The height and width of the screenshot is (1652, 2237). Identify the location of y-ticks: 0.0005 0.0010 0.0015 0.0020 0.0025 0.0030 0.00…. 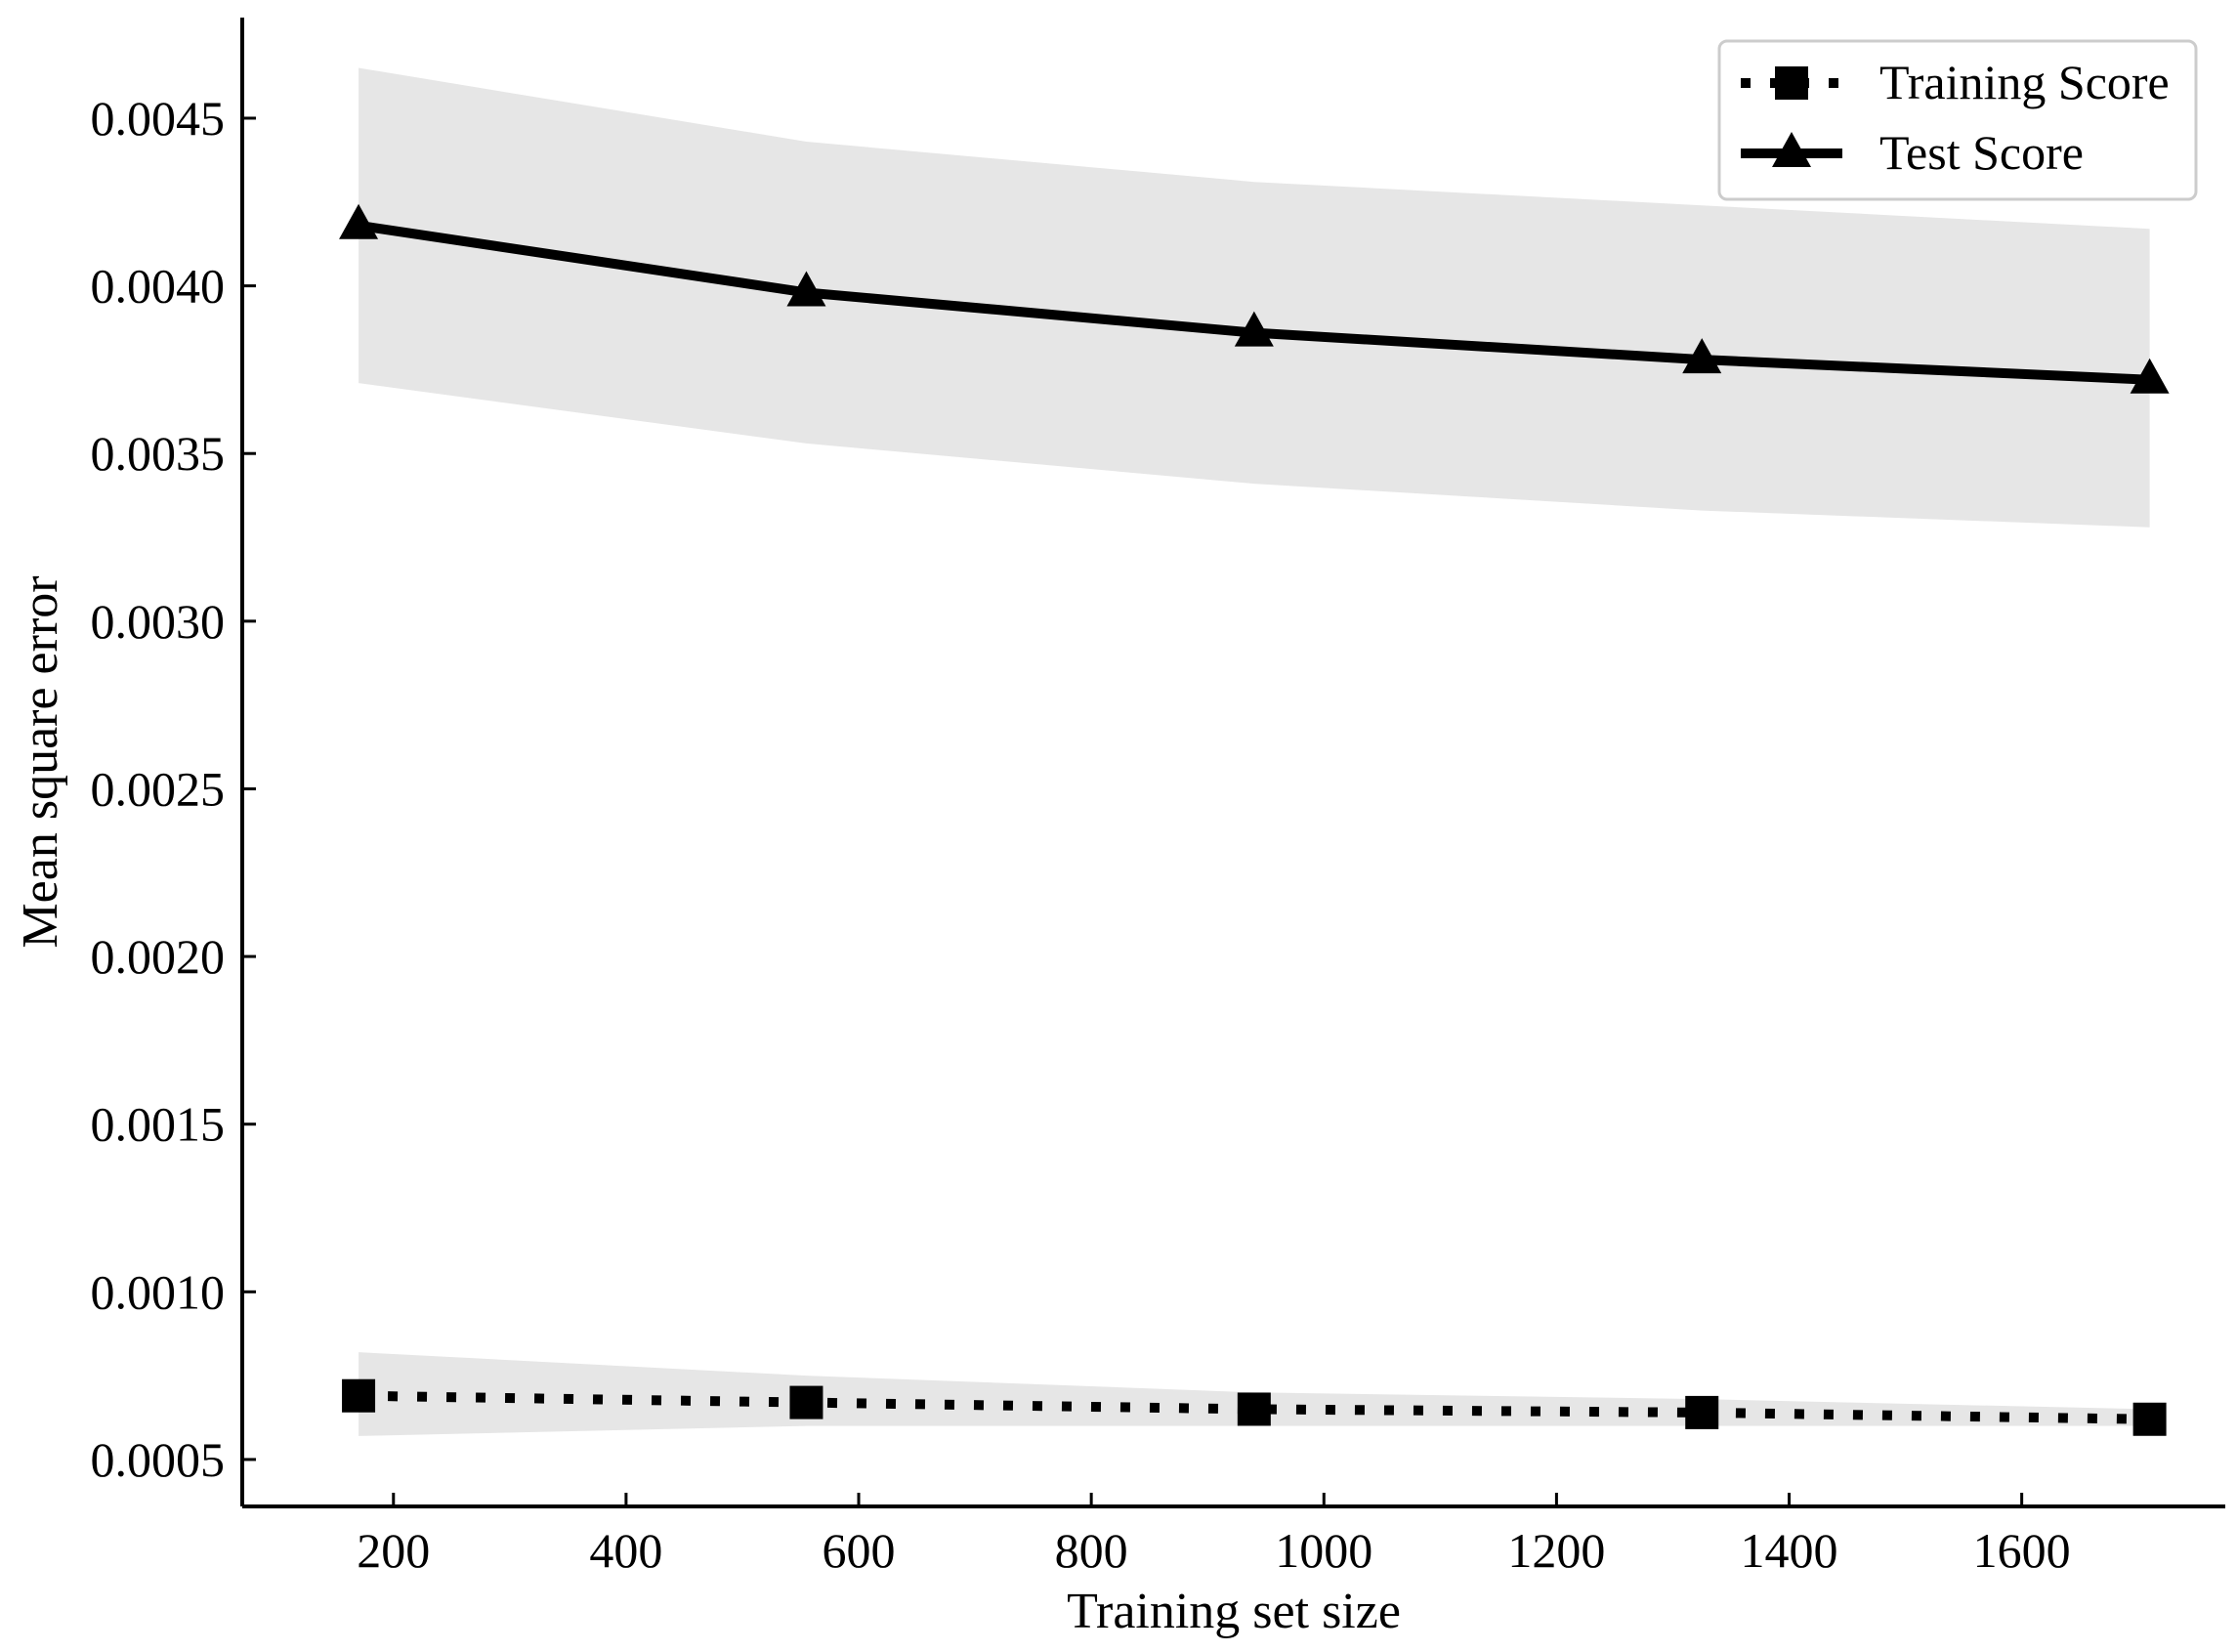
(173, 789).